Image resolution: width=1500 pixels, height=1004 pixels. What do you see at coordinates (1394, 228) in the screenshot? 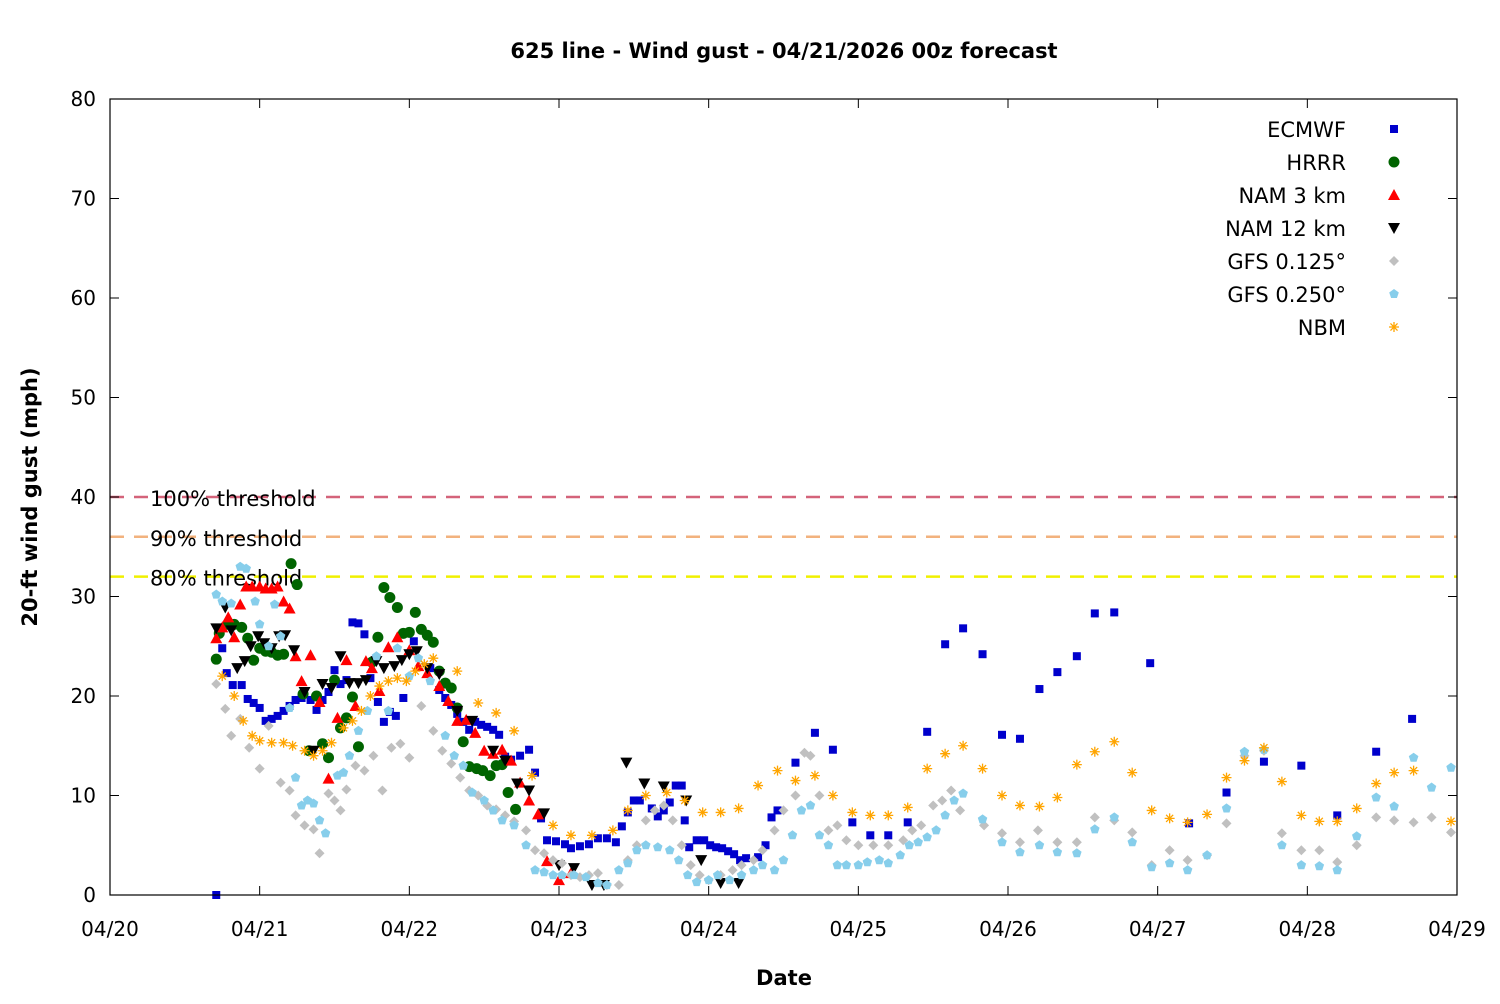
I see `legend-marker-triangle-down-icon` at bounding box center [1394, 228].